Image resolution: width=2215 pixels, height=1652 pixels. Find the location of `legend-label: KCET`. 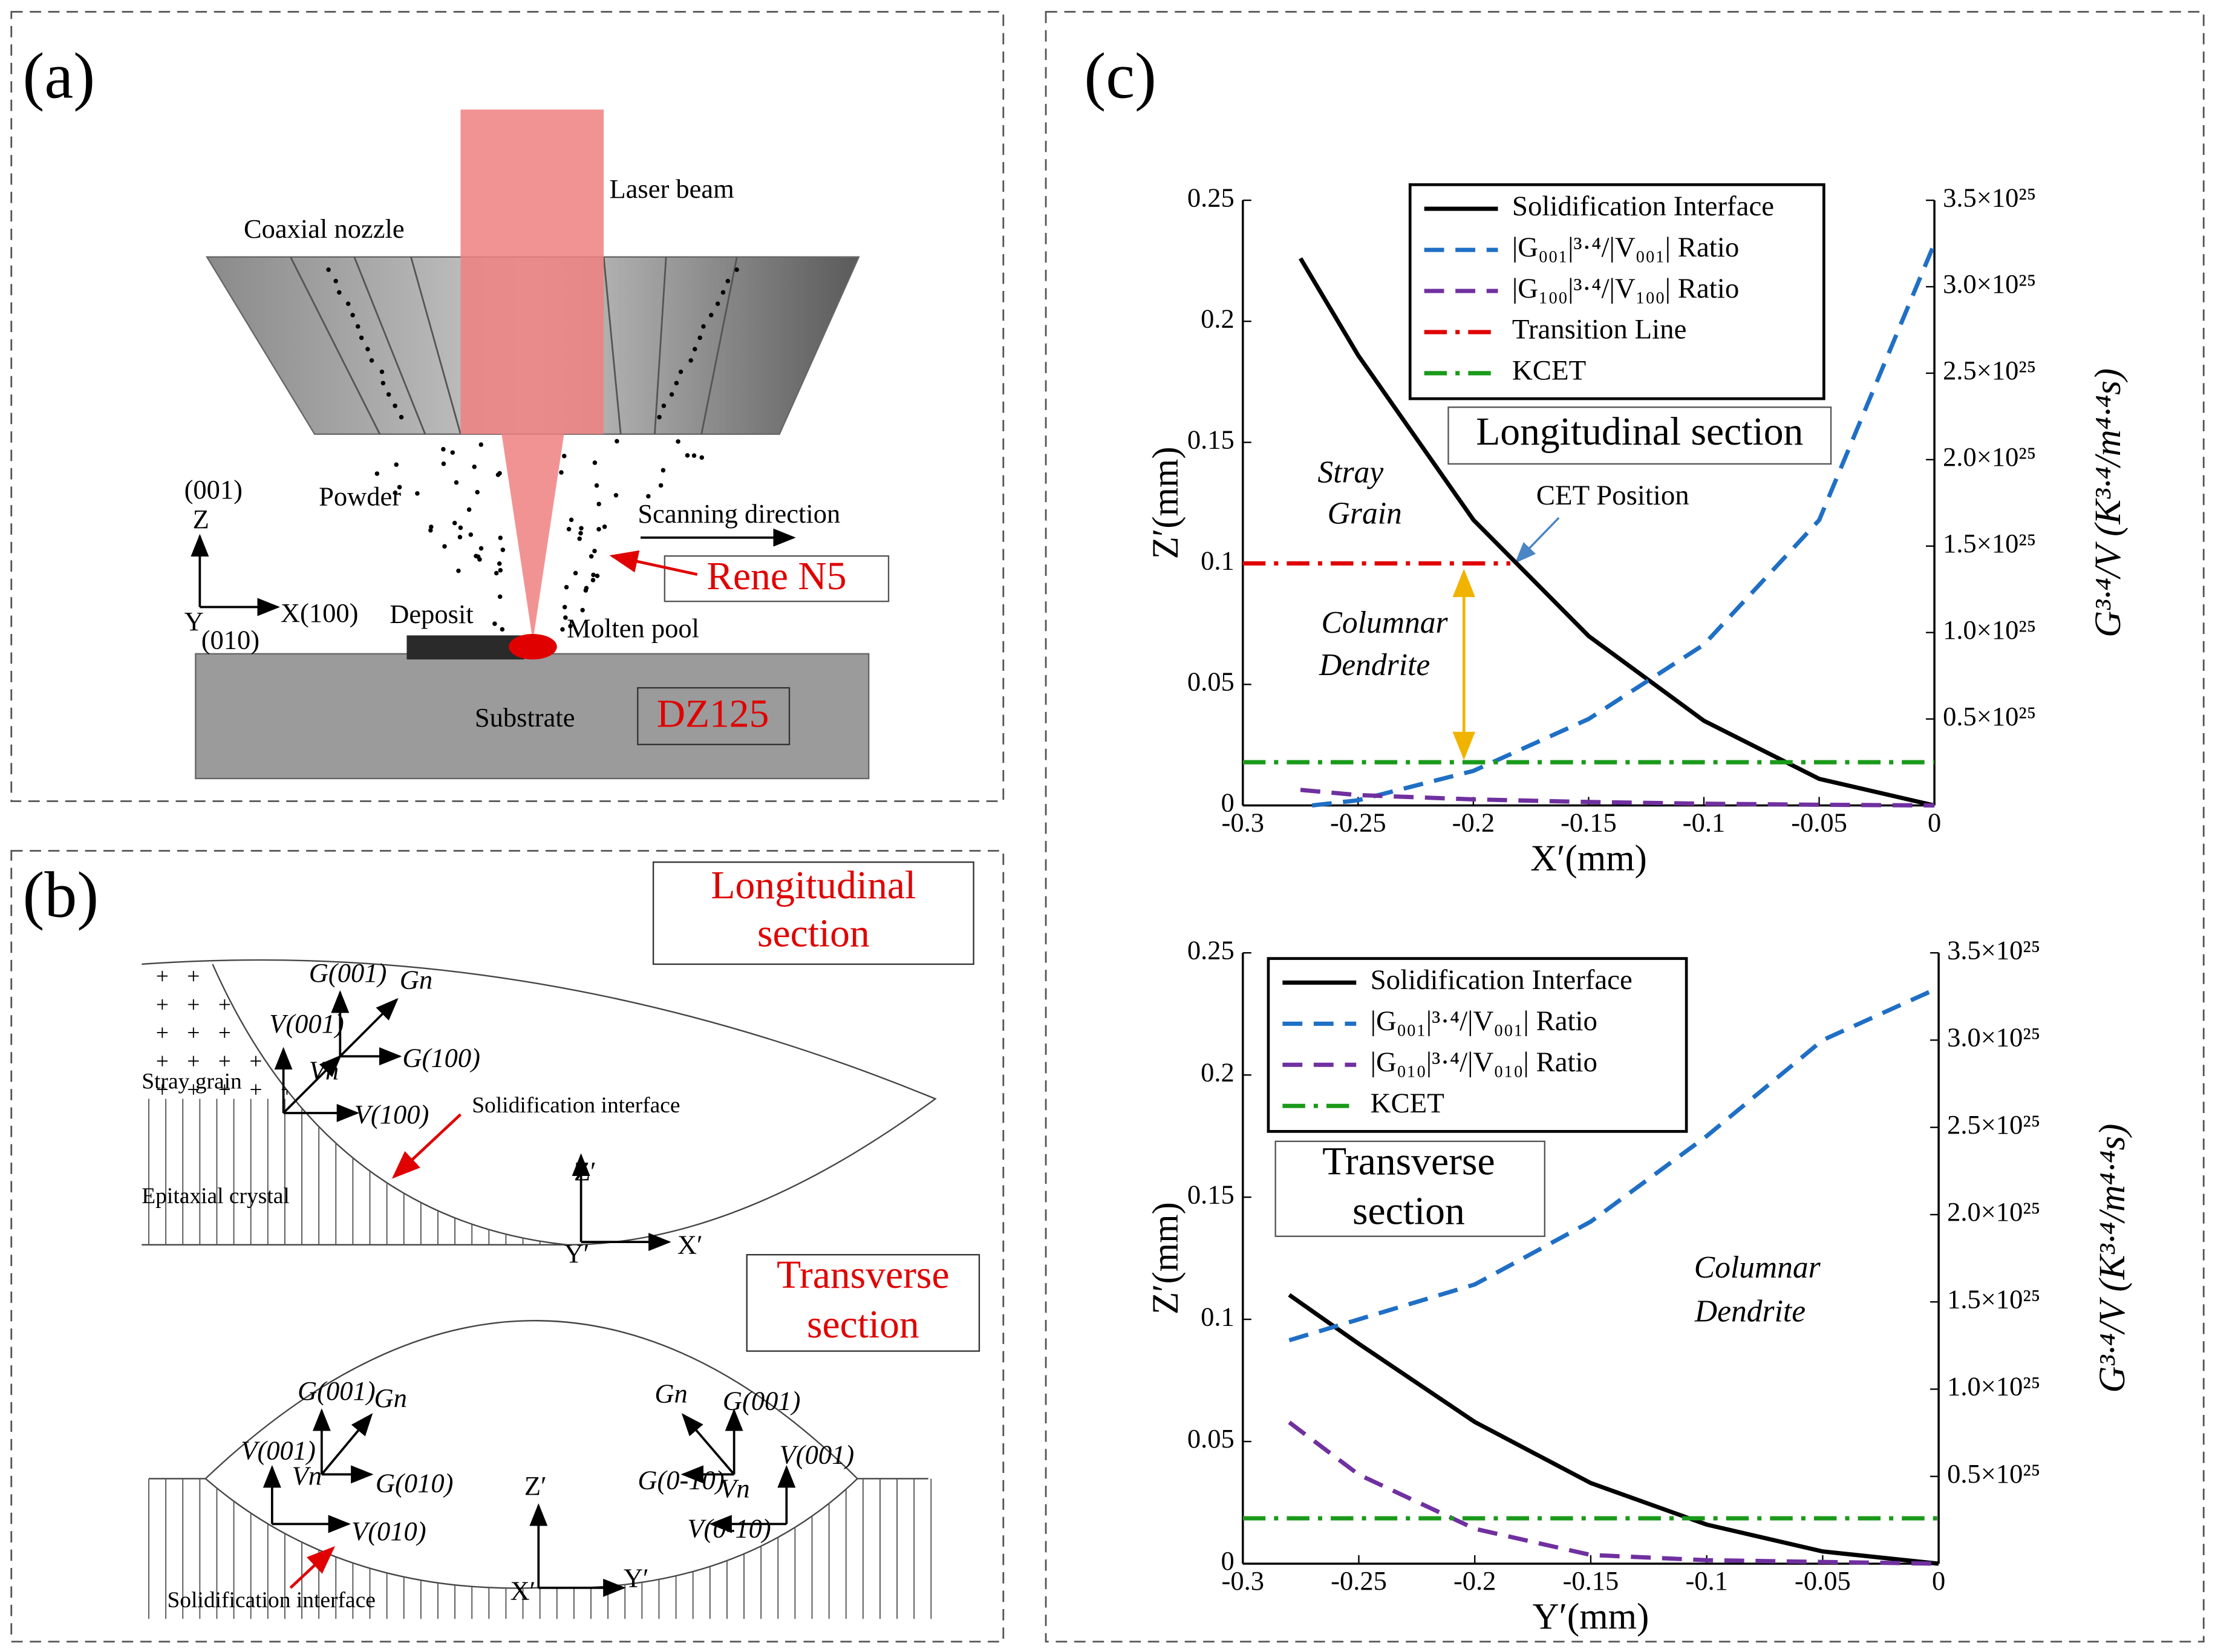

legend-label: KCET is located at coordinates (1549, 371).